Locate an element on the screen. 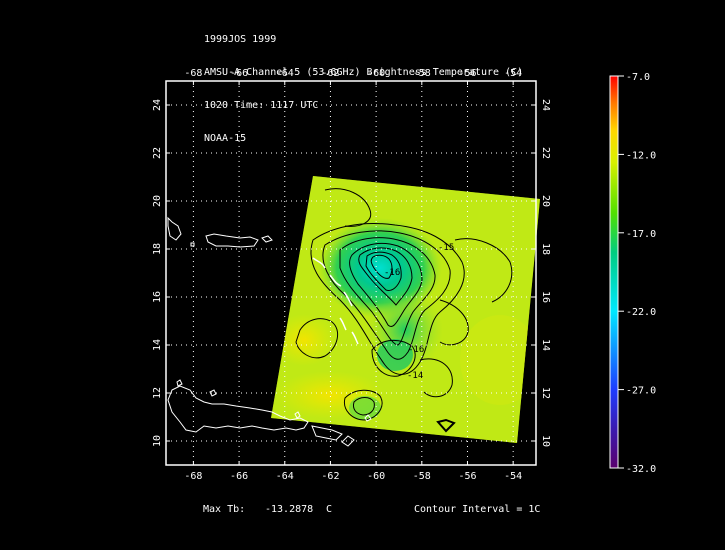 The height and width of the screenshot is (550, 725). colorbar: -7.0 -12.0 -17.0 -22.0 -27.0 -32.0 is located at coordinates (632, 273).